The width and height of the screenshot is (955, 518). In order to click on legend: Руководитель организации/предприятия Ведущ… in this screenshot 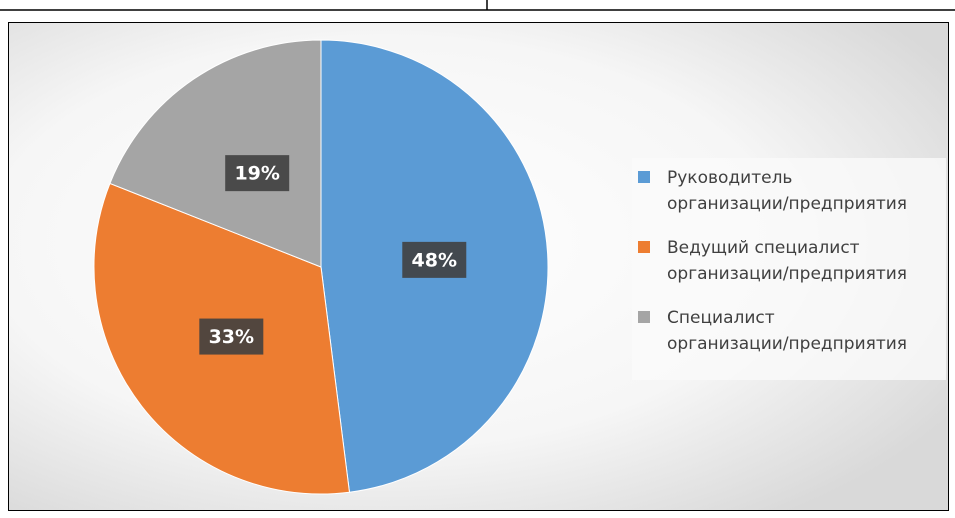, I will do `click(772, 261)`.